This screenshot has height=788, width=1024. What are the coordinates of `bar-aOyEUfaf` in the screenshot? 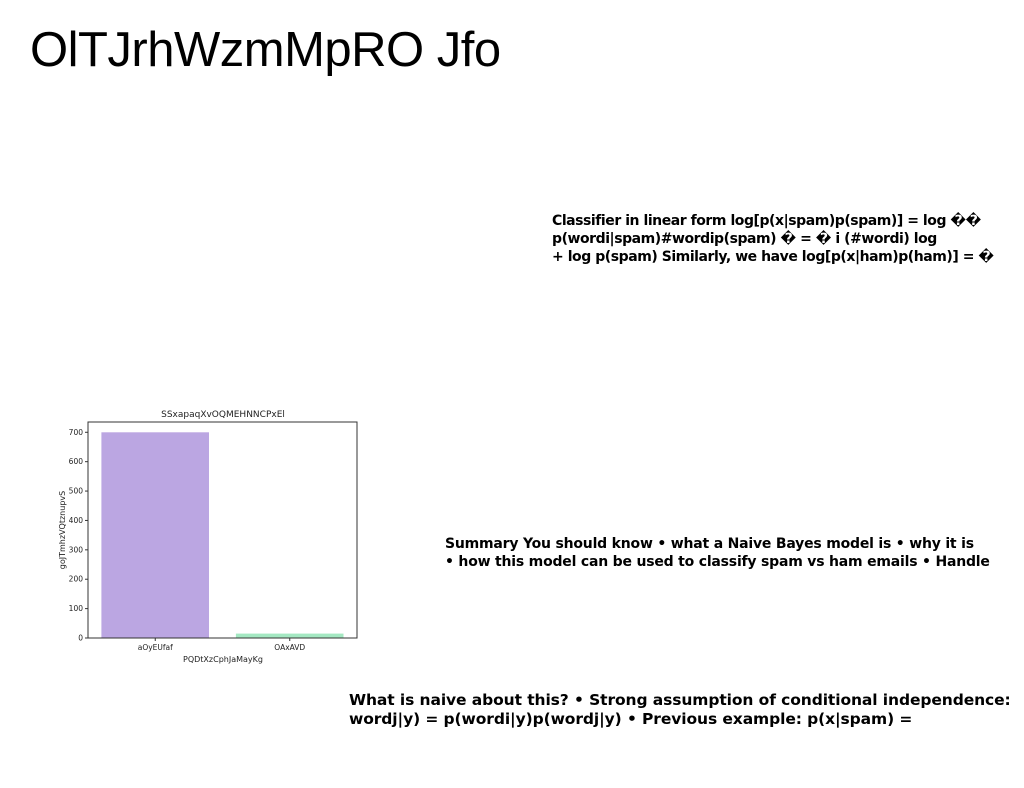 It's located at (155, 535).